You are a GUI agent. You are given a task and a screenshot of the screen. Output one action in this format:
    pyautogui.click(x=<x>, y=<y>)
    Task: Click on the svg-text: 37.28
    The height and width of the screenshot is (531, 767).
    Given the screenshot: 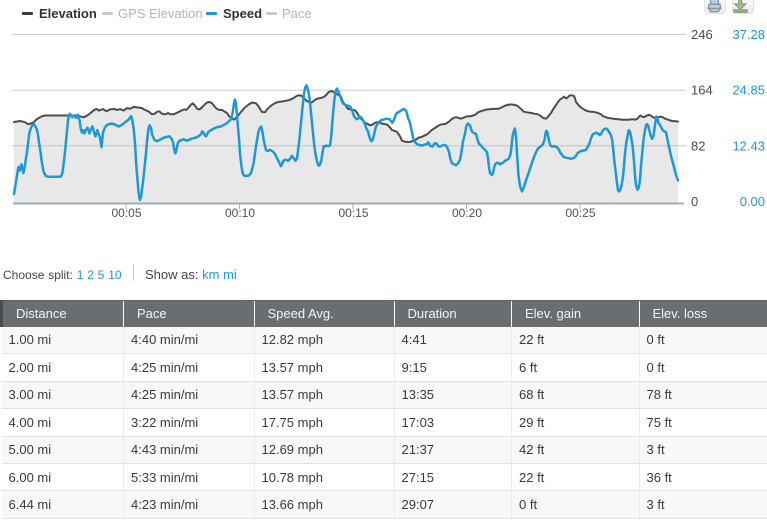 What is the action you would take?
    pyautogui.click(x=748, y=34)
    